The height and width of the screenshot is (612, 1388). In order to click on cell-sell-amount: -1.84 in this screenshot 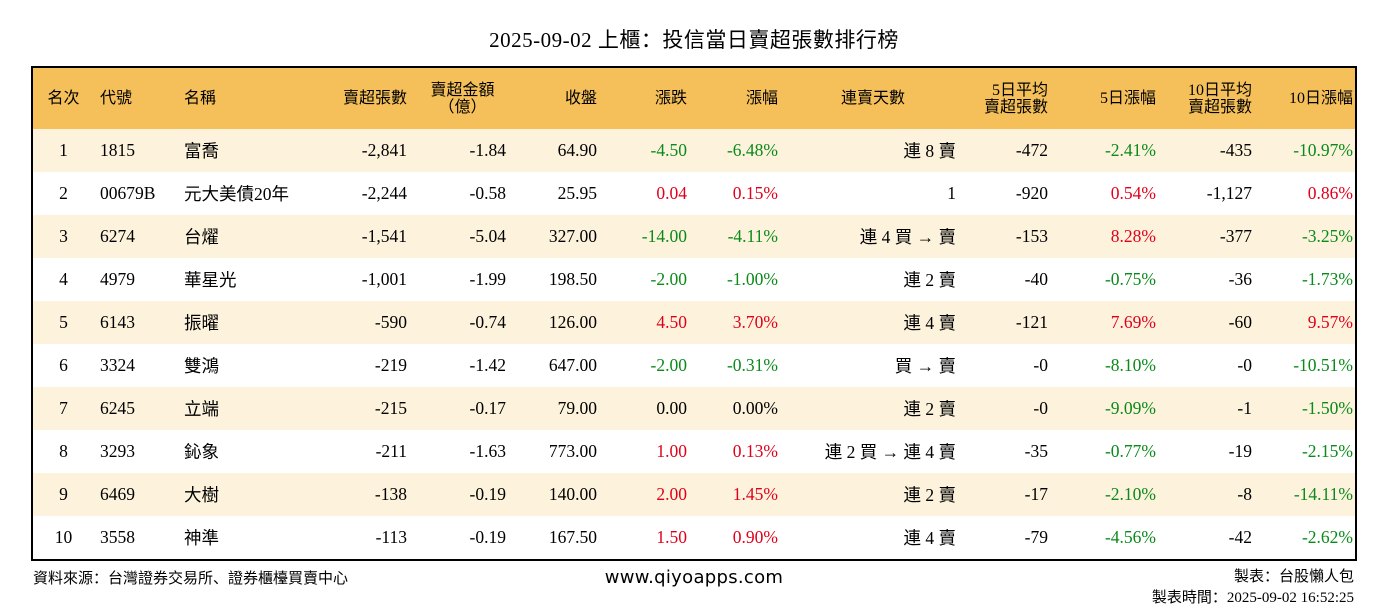, I will do `click(487, 150)`.